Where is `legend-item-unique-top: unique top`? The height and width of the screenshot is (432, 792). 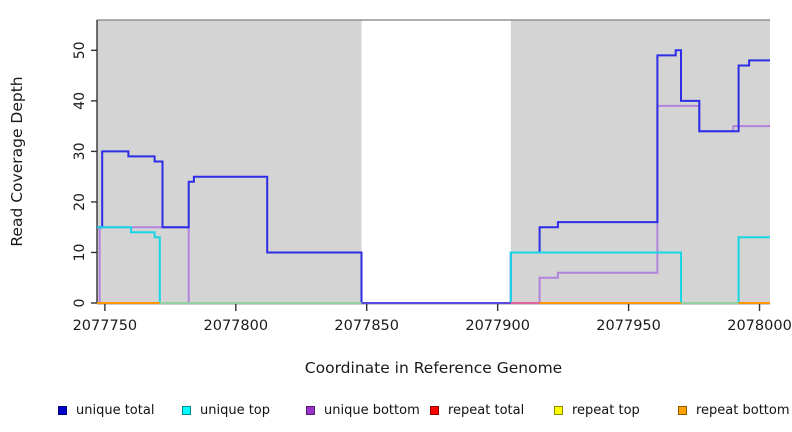
legend-item-unique-top: unique top is located at coordinates (244, 410).